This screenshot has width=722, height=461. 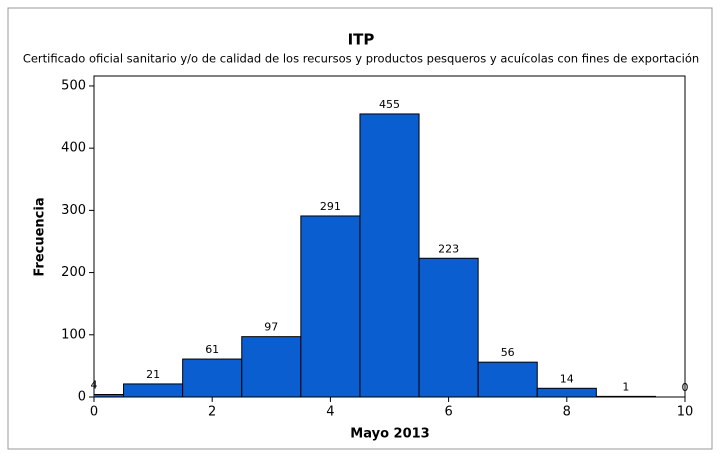 I want to click on y-tick-label: 300, so click(x=73, y=210).